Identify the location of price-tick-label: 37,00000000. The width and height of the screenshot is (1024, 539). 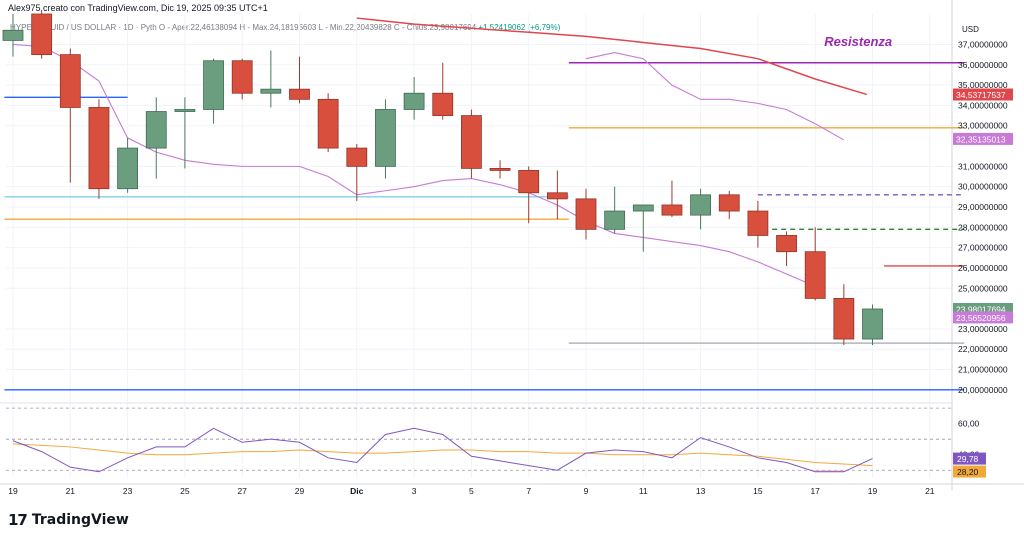
(983, 44).